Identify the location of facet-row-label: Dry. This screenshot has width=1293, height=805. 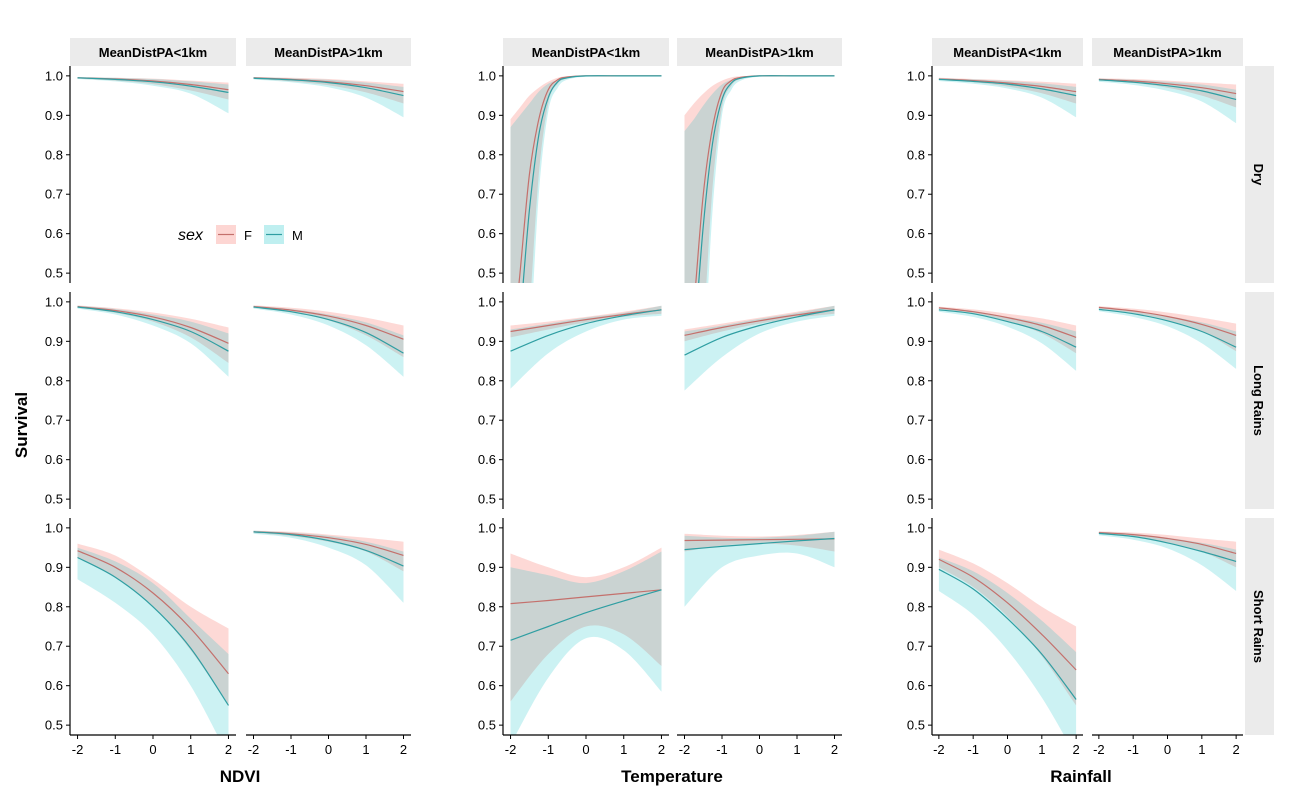
(1258, 175).